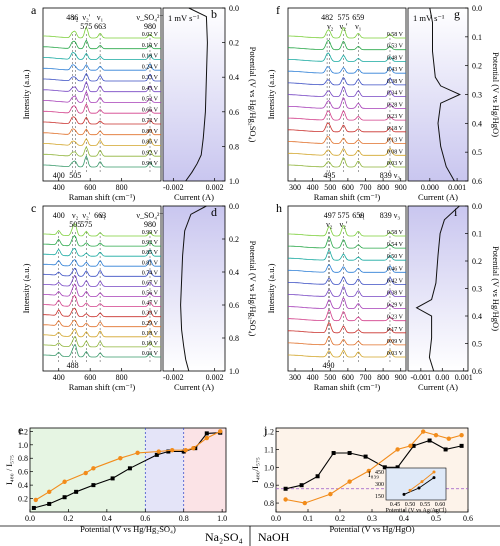 The width and height of the screenshot is (500, 546). What do you see at coordinates (150, 89) in the screenshot?
I see `potential-label: 0.43 V` at bounding box center [150, 89].